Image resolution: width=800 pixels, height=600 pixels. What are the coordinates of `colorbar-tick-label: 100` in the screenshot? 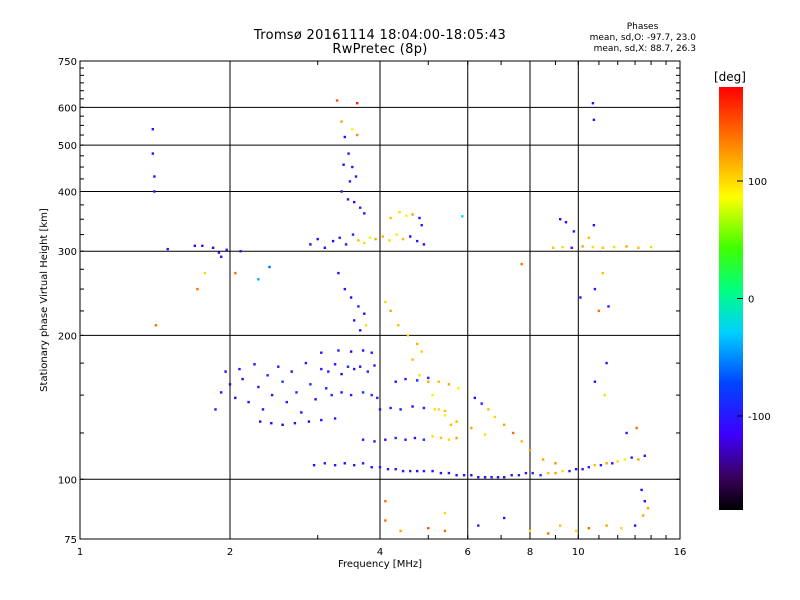 It's located at (757, 182).